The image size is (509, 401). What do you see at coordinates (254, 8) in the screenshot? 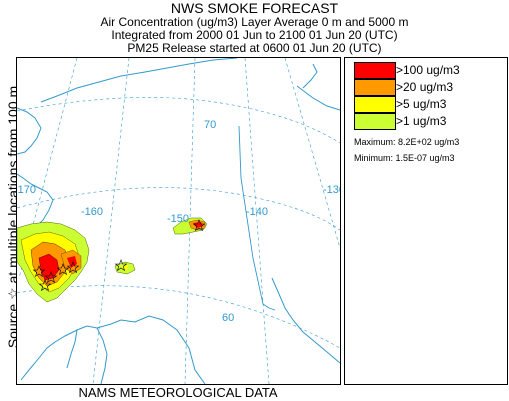
I see `map-title: NWS SMOKE FORECAST` at bounding box center [254, 8].